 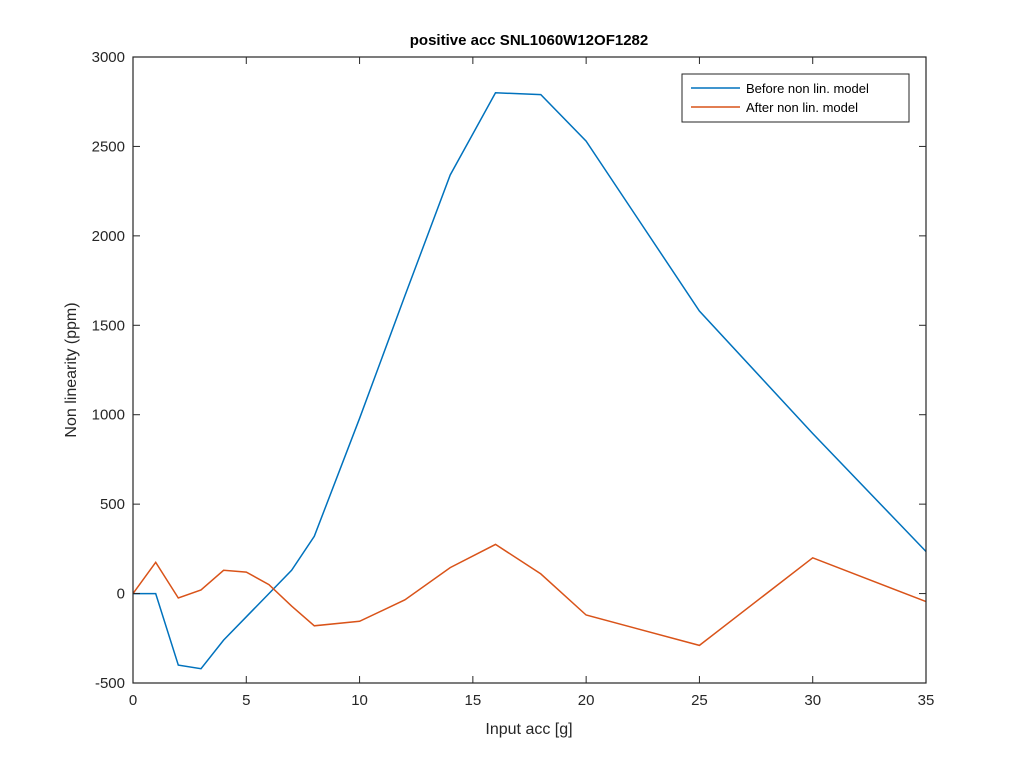 What do you see at coordinates (71, 369) in the screenshot?
I see `y-axis-label: Non linearity (ppm)` at bounding box center [71, 369].